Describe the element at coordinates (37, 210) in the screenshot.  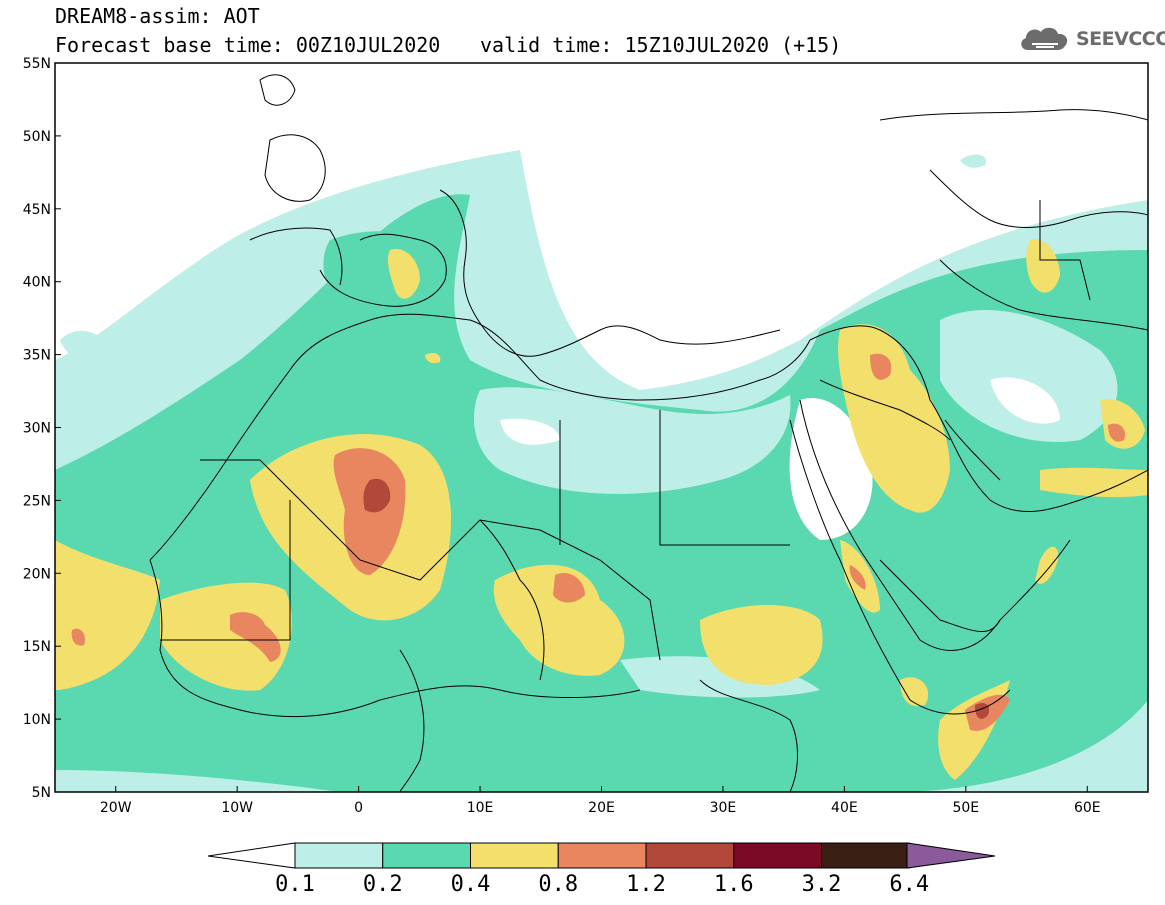
I see `lat-tick-label: 45N` at that location.